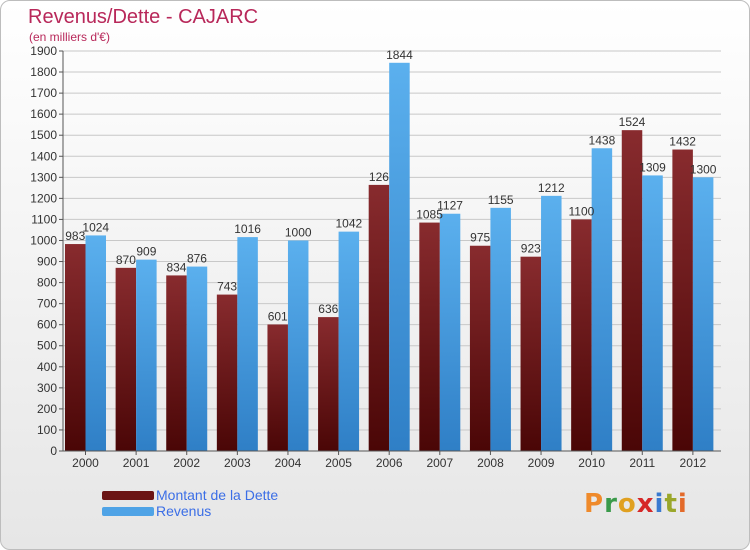 The width and height of the screenshot is (750, 550). I want to click on data-label-revenus: 1000, so click(298, 232).